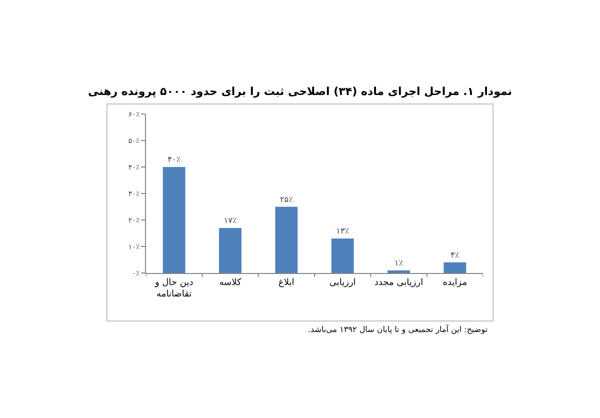 The width and height of the screenshot is (600, 418). I want to click on x-tick-label: کلاسه, so click(230, 283).